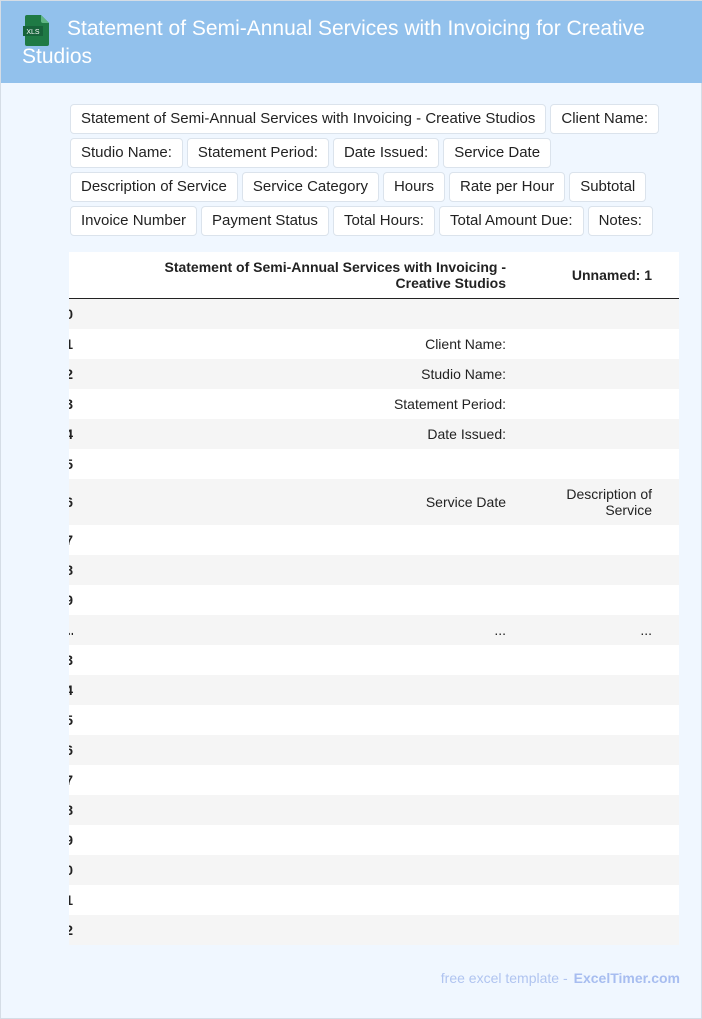  What do you see at coordinates (265, 221) in the screenshot?
I see `column-tag: Payment Status` at bounding box center [265, 221].